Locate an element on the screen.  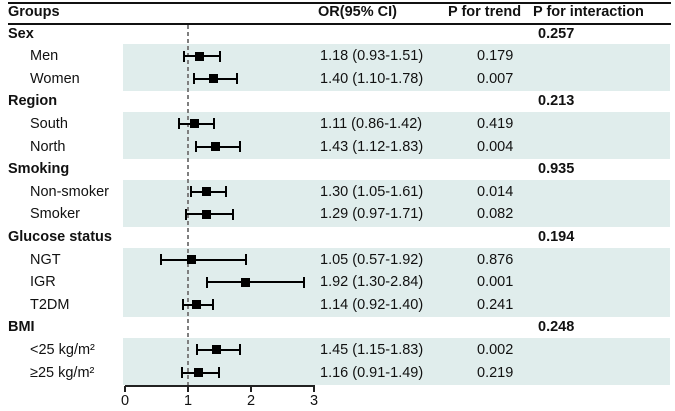
p-interaction-value: 0.935 is located at coordinates (556, 168).